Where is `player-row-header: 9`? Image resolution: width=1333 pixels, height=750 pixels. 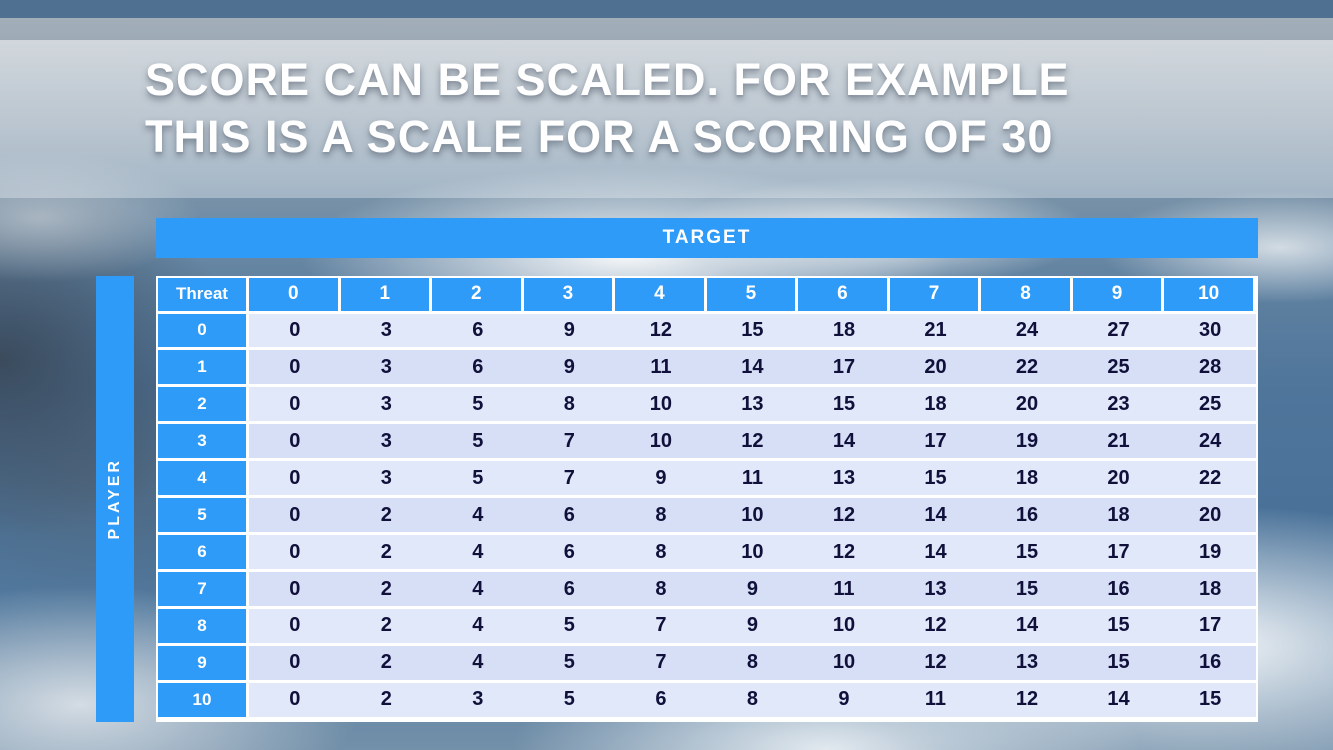
player-row-header: 9 is located at coordinates (203, 664).